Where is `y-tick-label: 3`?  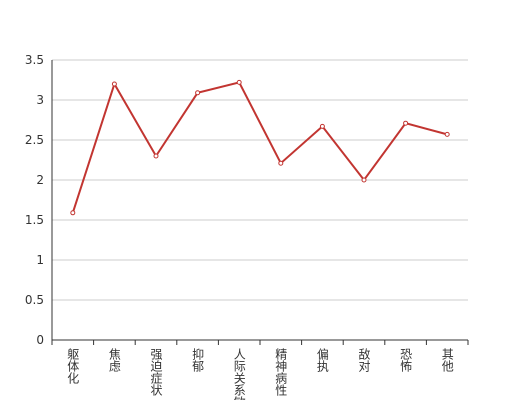 y-tick-label: 3 is located at coordinates (40, 100).